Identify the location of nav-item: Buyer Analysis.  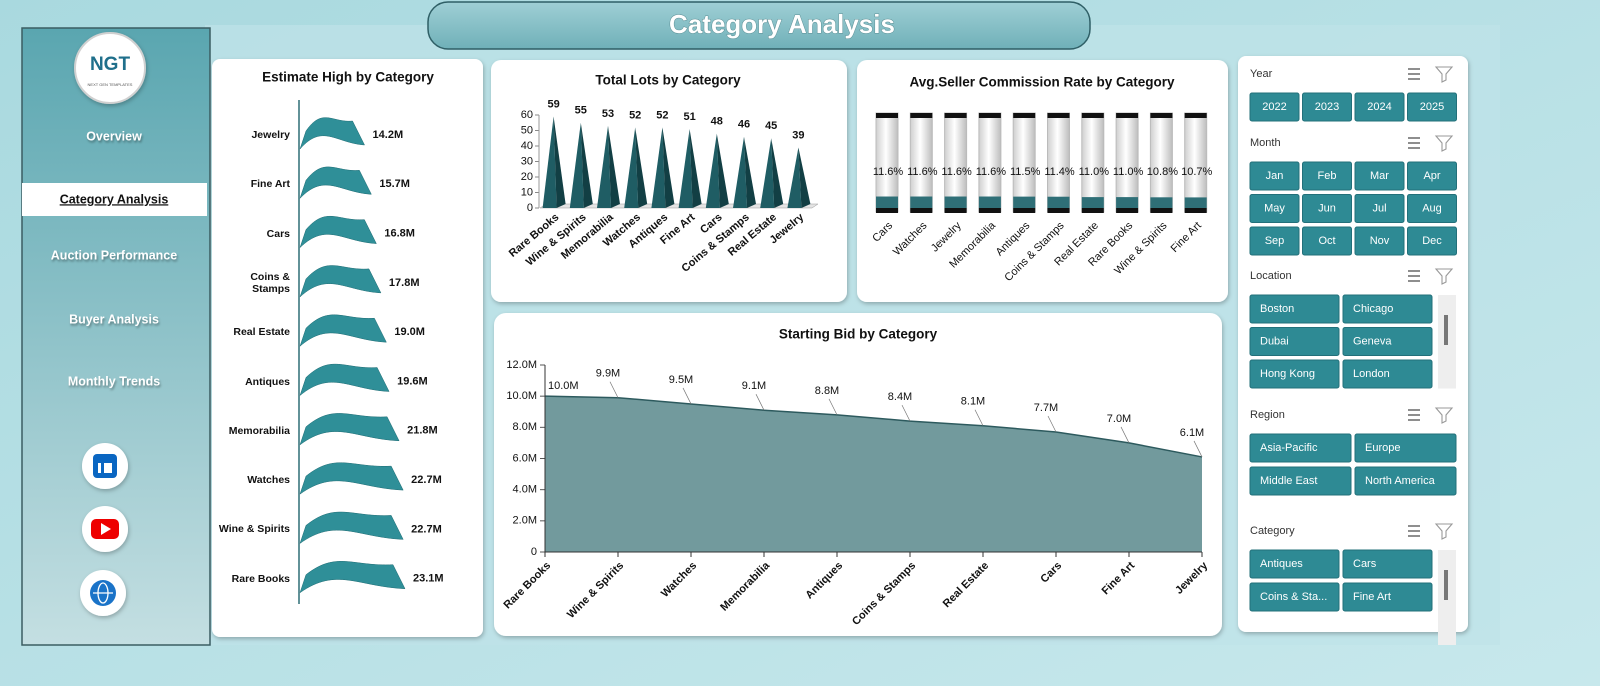
(114, 319).